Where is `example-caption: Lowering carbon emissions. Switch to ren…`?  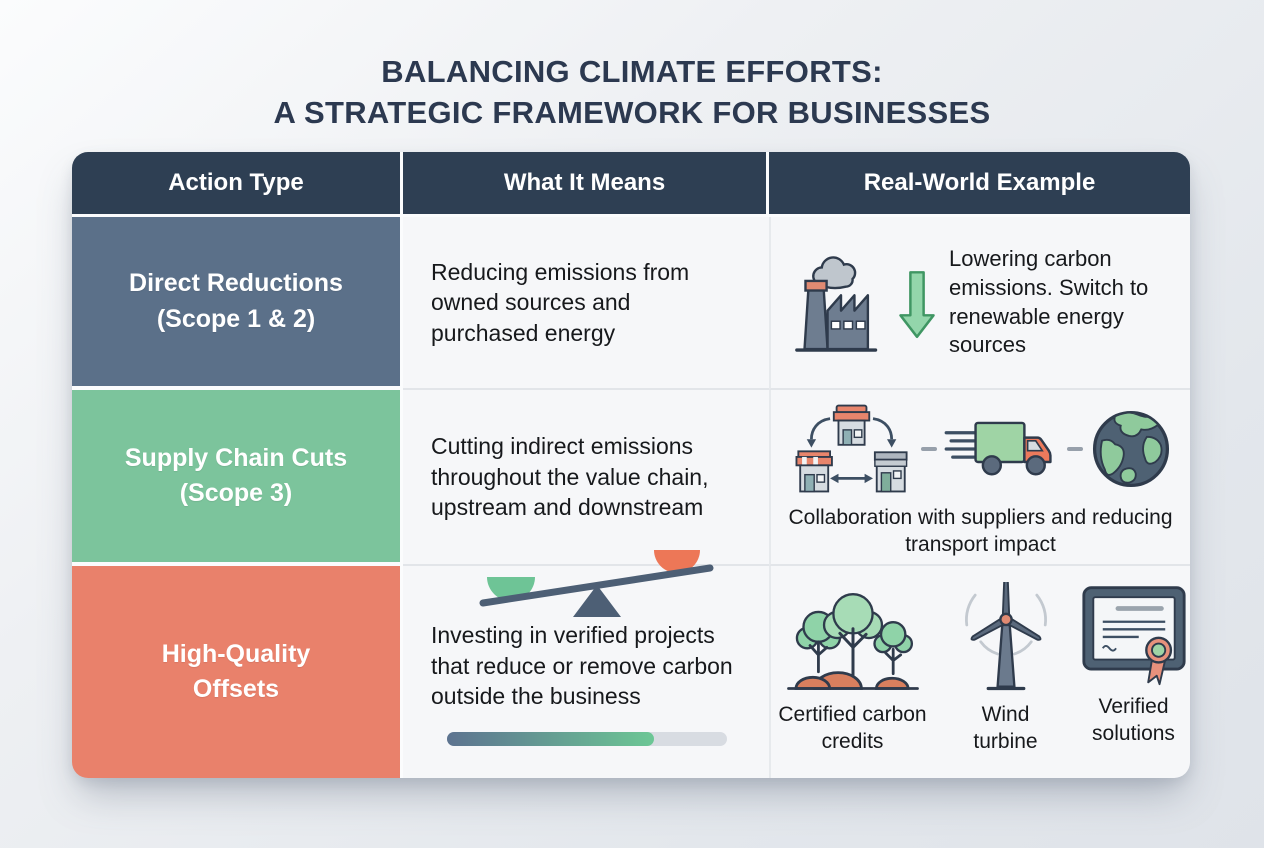
example-caption: Lowering carbon emissions. Switch to ren… is located at coordinates (1049, 302).